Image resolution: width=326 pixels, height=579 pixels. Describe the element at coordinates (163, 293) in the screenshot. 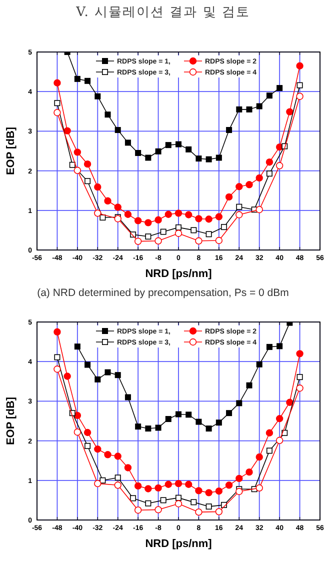

I see `text: (a) NRD determined by precompensation, Ps = 0 dBm` at that location.